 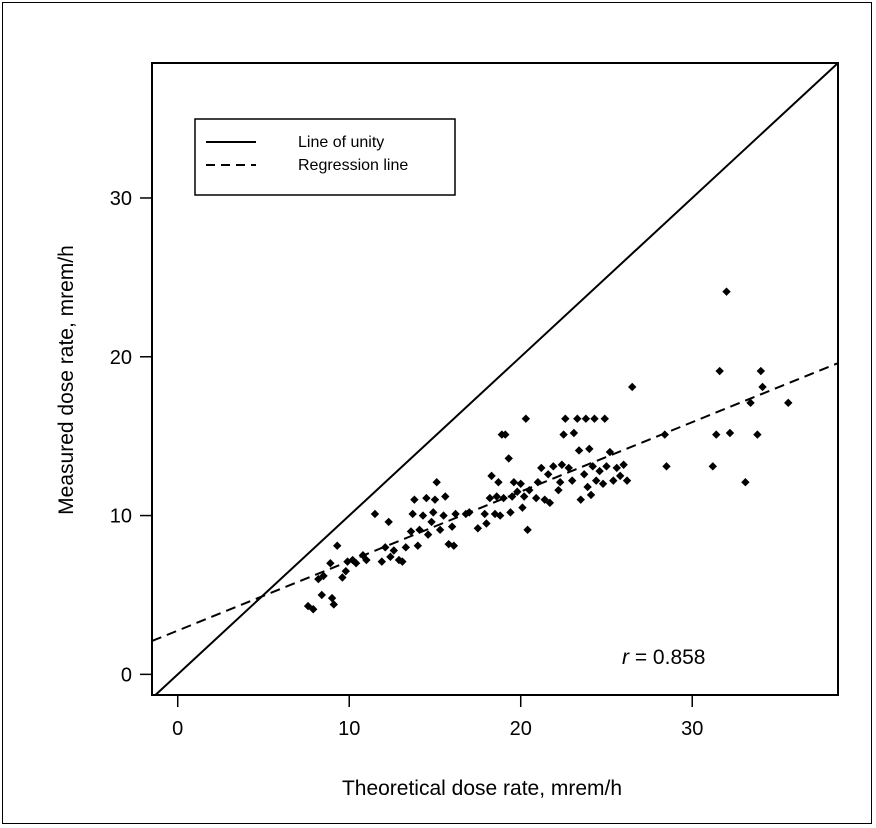 What do you see at coordinates (521, 729) in the screenshot?
I see `x-tick-label: 20` at bounding box center [521, 729].